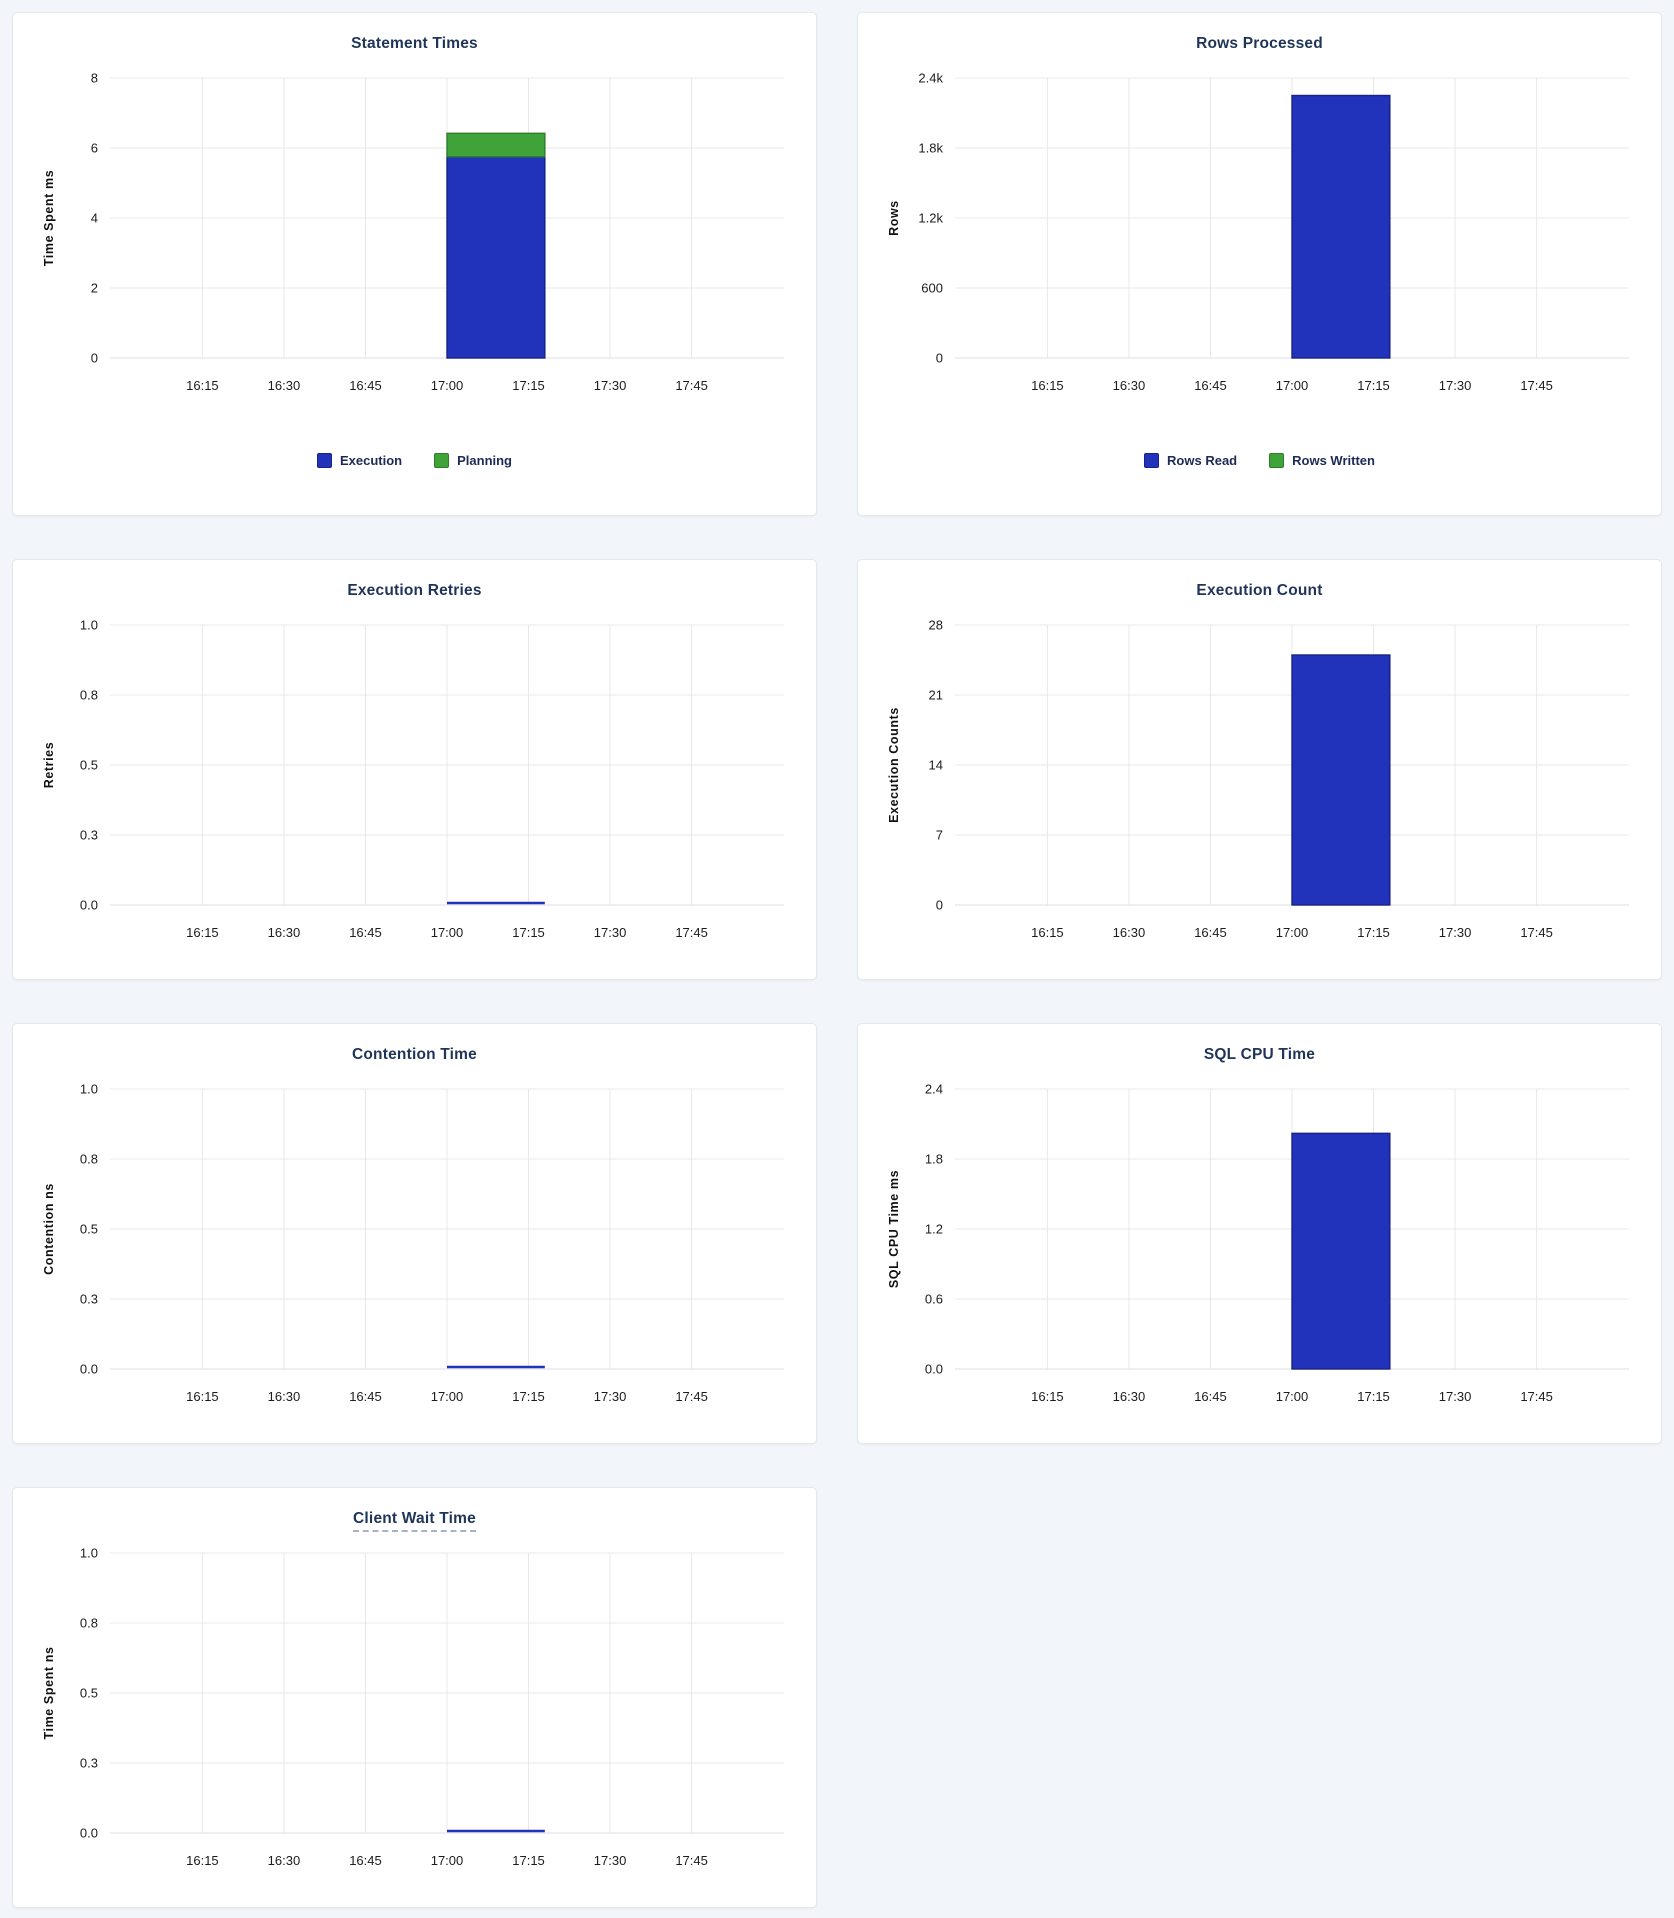 The height and width of the screenshot is (1918, 1674). I want to click on y-tick-label: 2, so click(94, 288).